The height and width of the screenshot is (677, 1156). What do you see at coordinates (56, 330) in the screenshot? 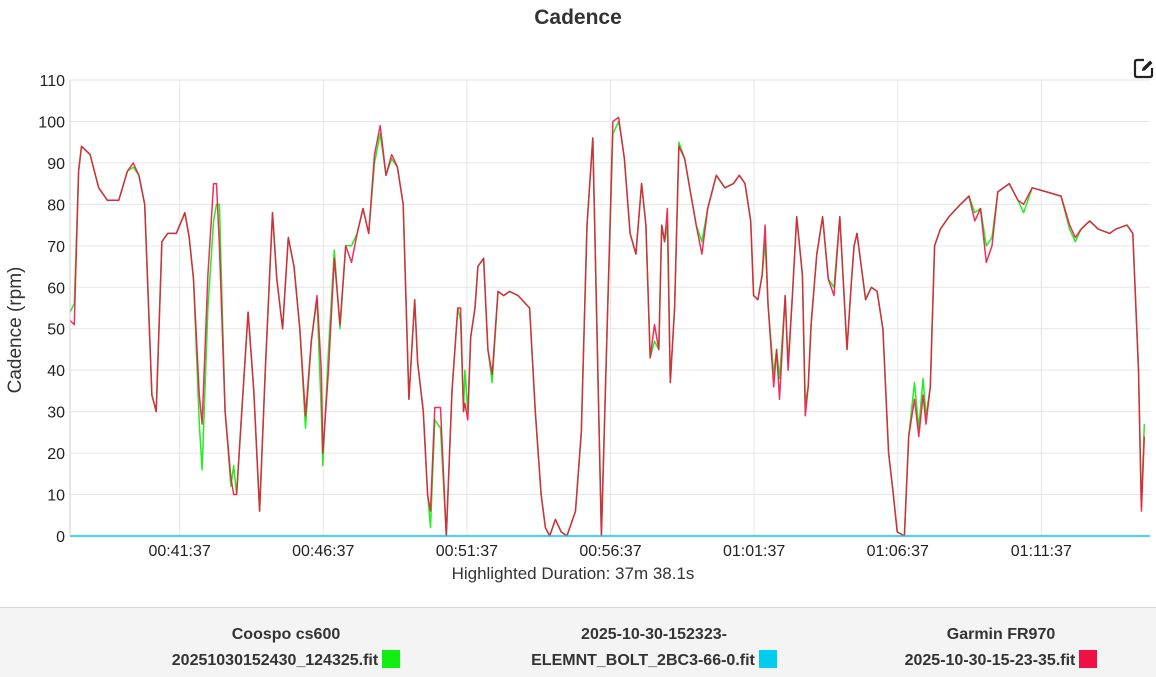
I see `y-tick-label: 50` at bounding box center [56, 330].